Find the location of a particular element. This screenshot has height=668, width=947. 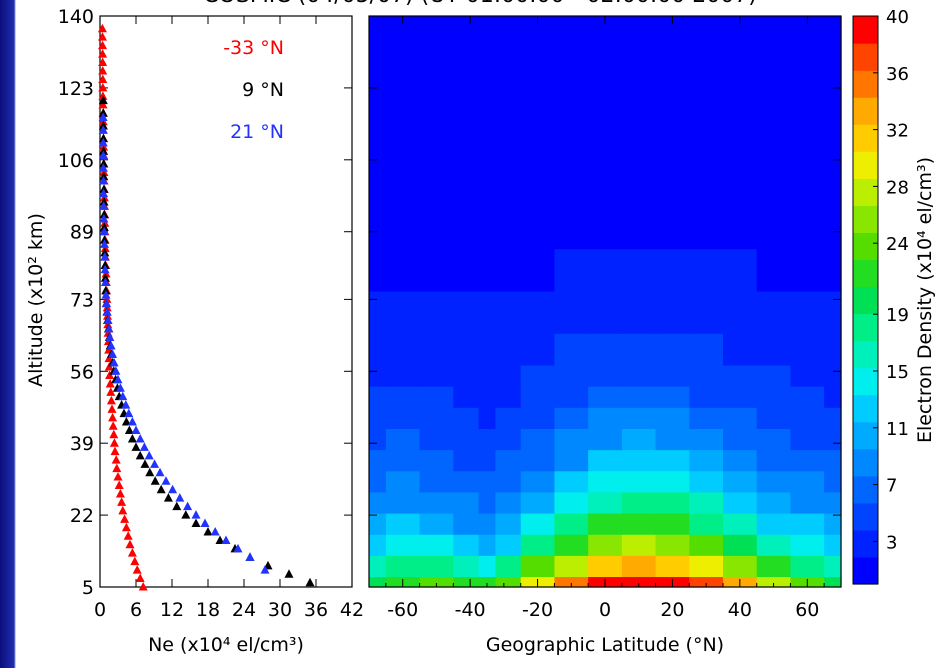

profile-legend: -33 °N 9 °N 21 °N is located at coordinates (253, 90).